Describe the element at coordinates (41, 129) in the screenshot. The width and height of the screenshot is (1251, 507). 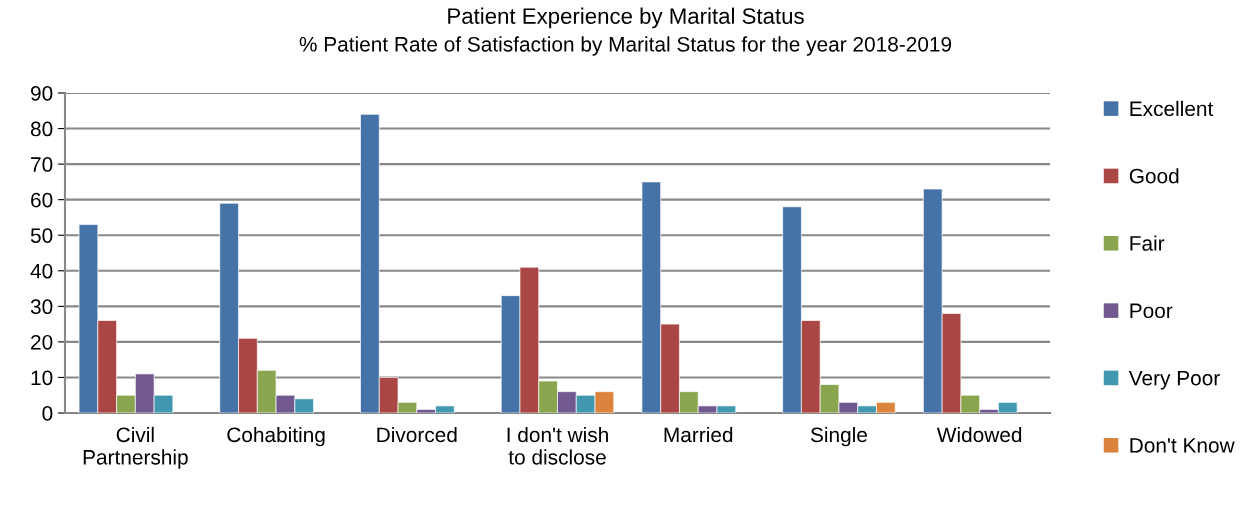
I see `y-tick-label: 80` at that location.